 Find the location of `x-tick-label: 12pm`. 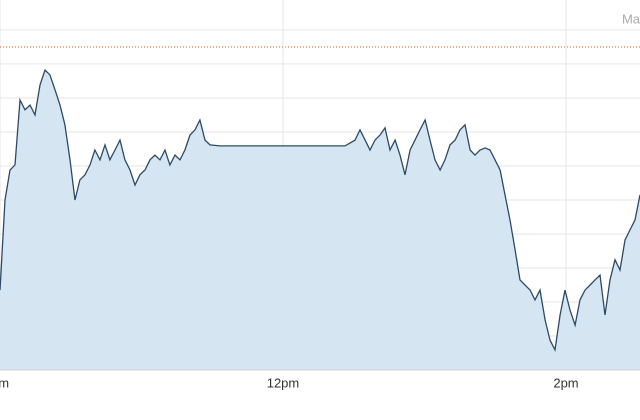

x-tick-label: 12pm is located at coordinates (283, 382).